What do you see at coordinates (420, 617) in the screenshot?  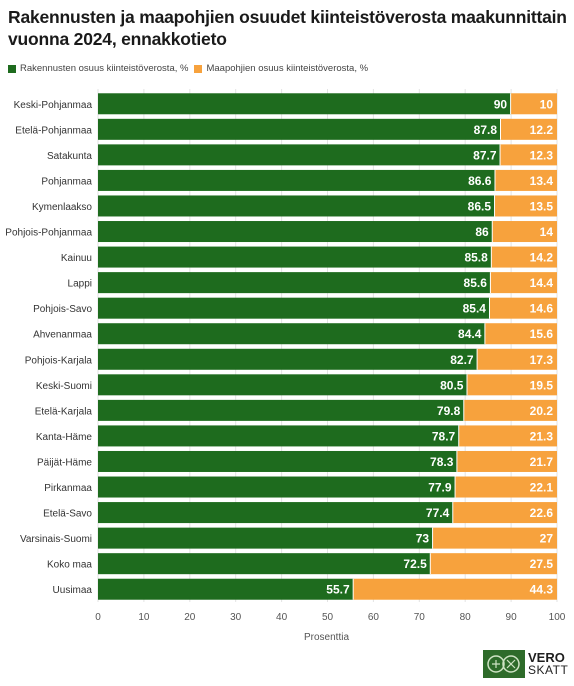 I see `x-tick-label: 70` at bounding box center [420, 617].